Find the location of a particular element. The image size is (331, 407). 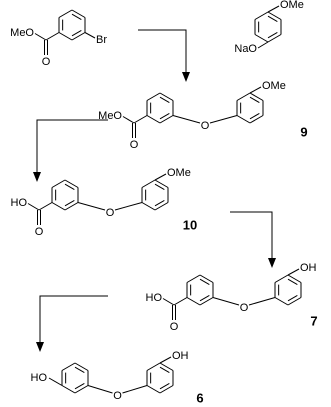

compound-number: 10 is located at coordinates (190, 224).